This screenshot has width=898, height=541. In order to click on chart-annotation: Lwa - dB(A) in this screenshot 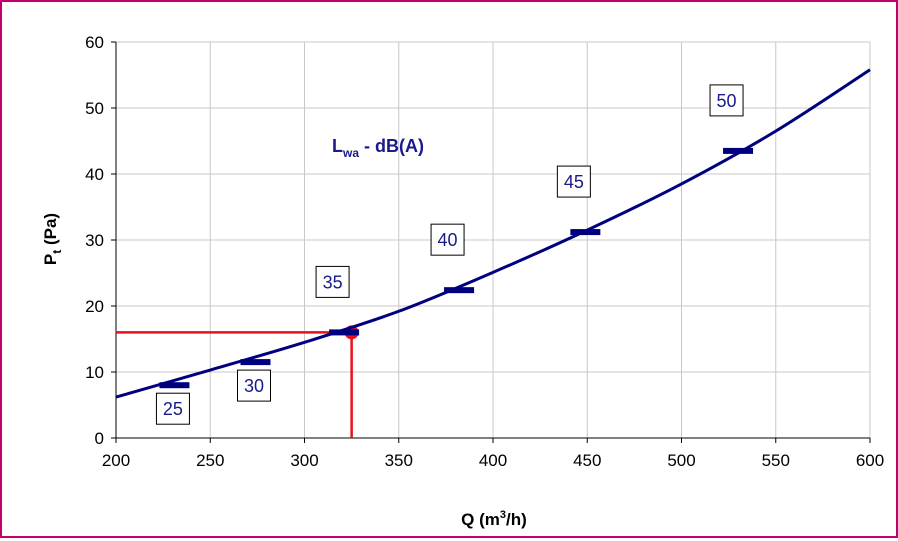, I will do `click(378, 148)`.